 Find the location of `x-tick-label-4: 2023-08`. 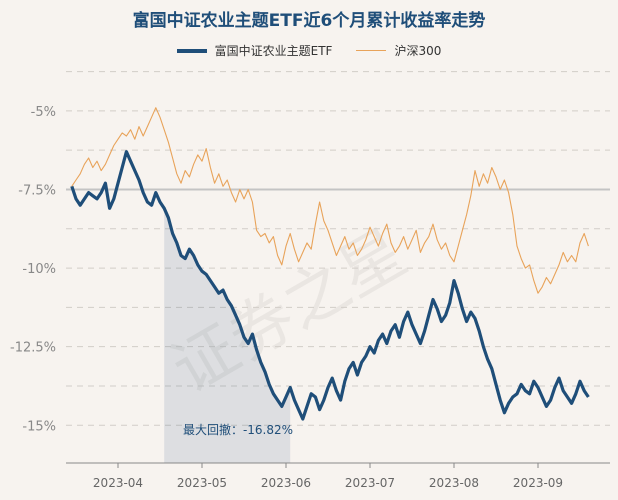

x-tick-label-4: 2023-08 is located at coordinates (454, 483).